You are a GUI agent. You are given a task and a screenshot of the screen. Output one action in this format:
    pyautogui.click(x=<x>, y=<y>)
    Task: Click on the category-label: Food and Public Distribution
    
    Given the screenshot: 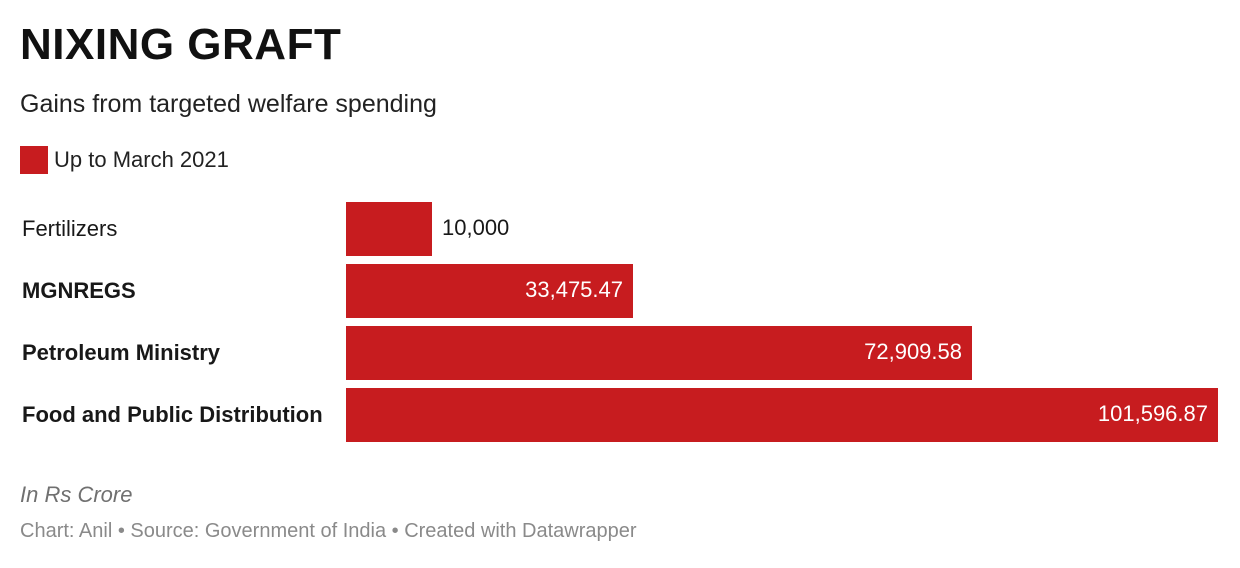 What is the action you would take?
    pyautogui.click(x=172, y=414)
    